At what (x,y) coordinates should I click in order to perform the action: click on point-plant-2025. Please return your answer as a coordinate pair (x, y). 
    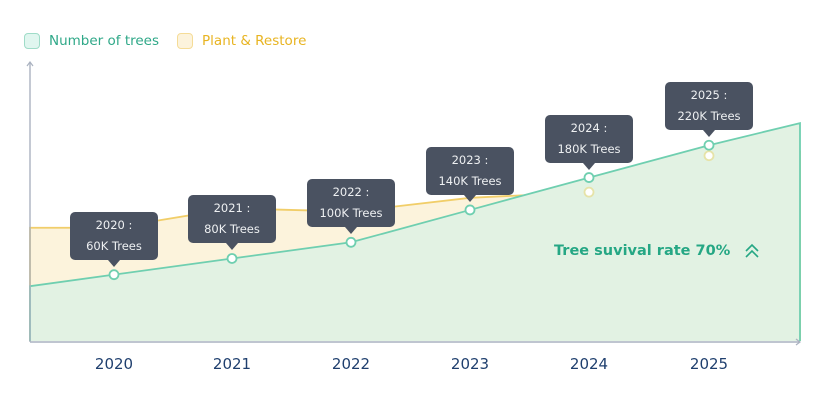
    Looking at the image, I should click on (709, 156).